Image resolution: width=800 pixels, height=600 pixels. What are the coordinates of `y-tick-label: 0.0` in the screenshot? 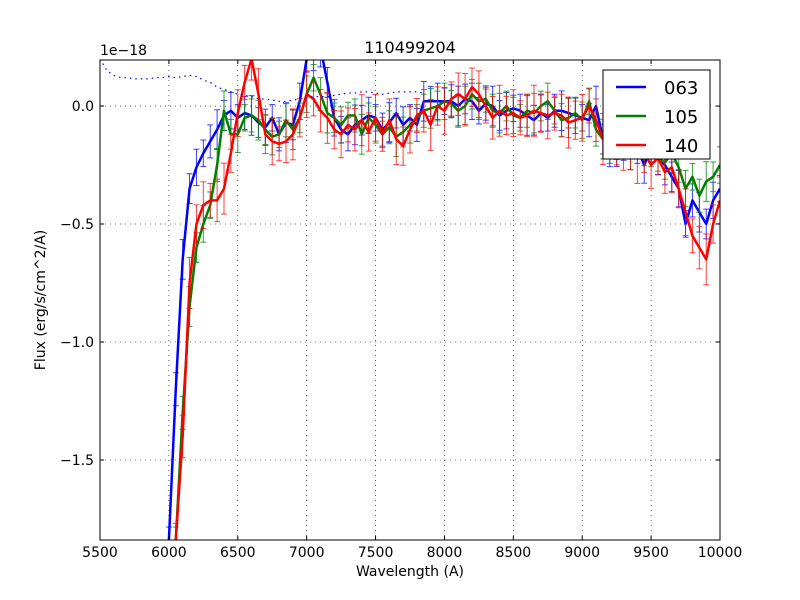 It's located at (83, 107).